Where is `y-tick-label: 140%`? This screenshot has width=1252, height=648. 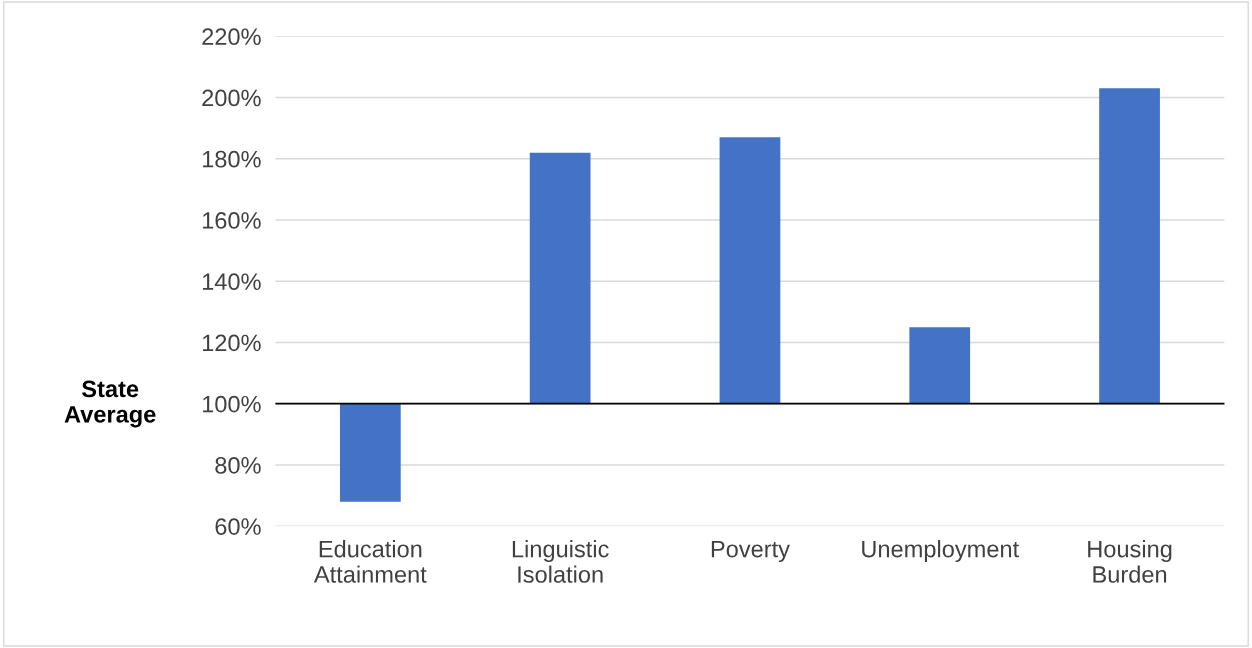
y-tick-label: 140% is located at coordinates (231, 282).